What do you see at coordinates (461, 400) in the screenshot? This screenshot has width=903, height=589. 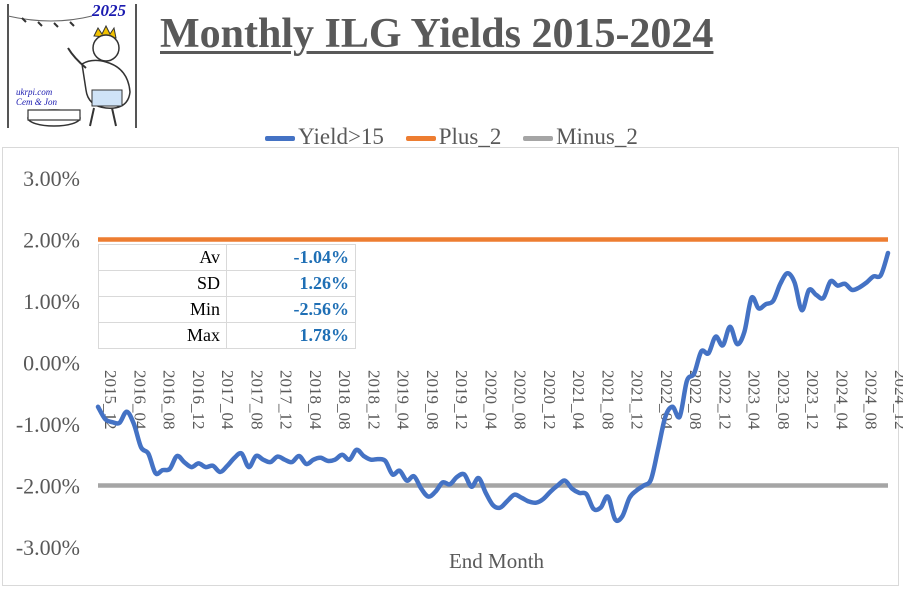 I see `x-tick-label: 2019_12` at bounding box center [461, 400].